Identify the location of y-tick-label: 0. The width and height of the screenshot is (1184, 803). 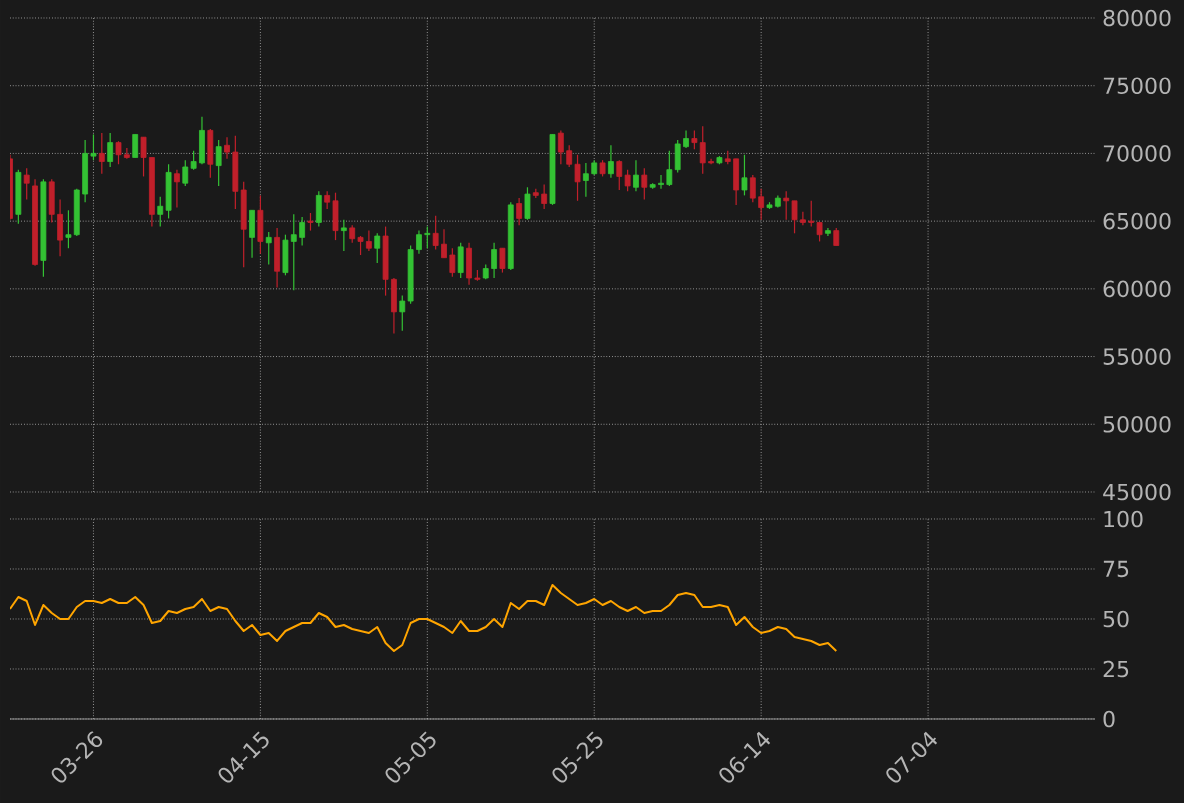
(1109, 719).